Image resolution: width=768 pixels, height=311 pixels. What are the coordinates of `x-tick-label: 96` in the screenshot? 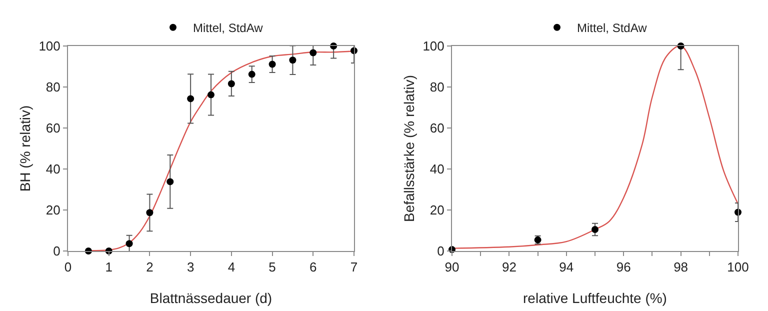 It's located at (623, 267).